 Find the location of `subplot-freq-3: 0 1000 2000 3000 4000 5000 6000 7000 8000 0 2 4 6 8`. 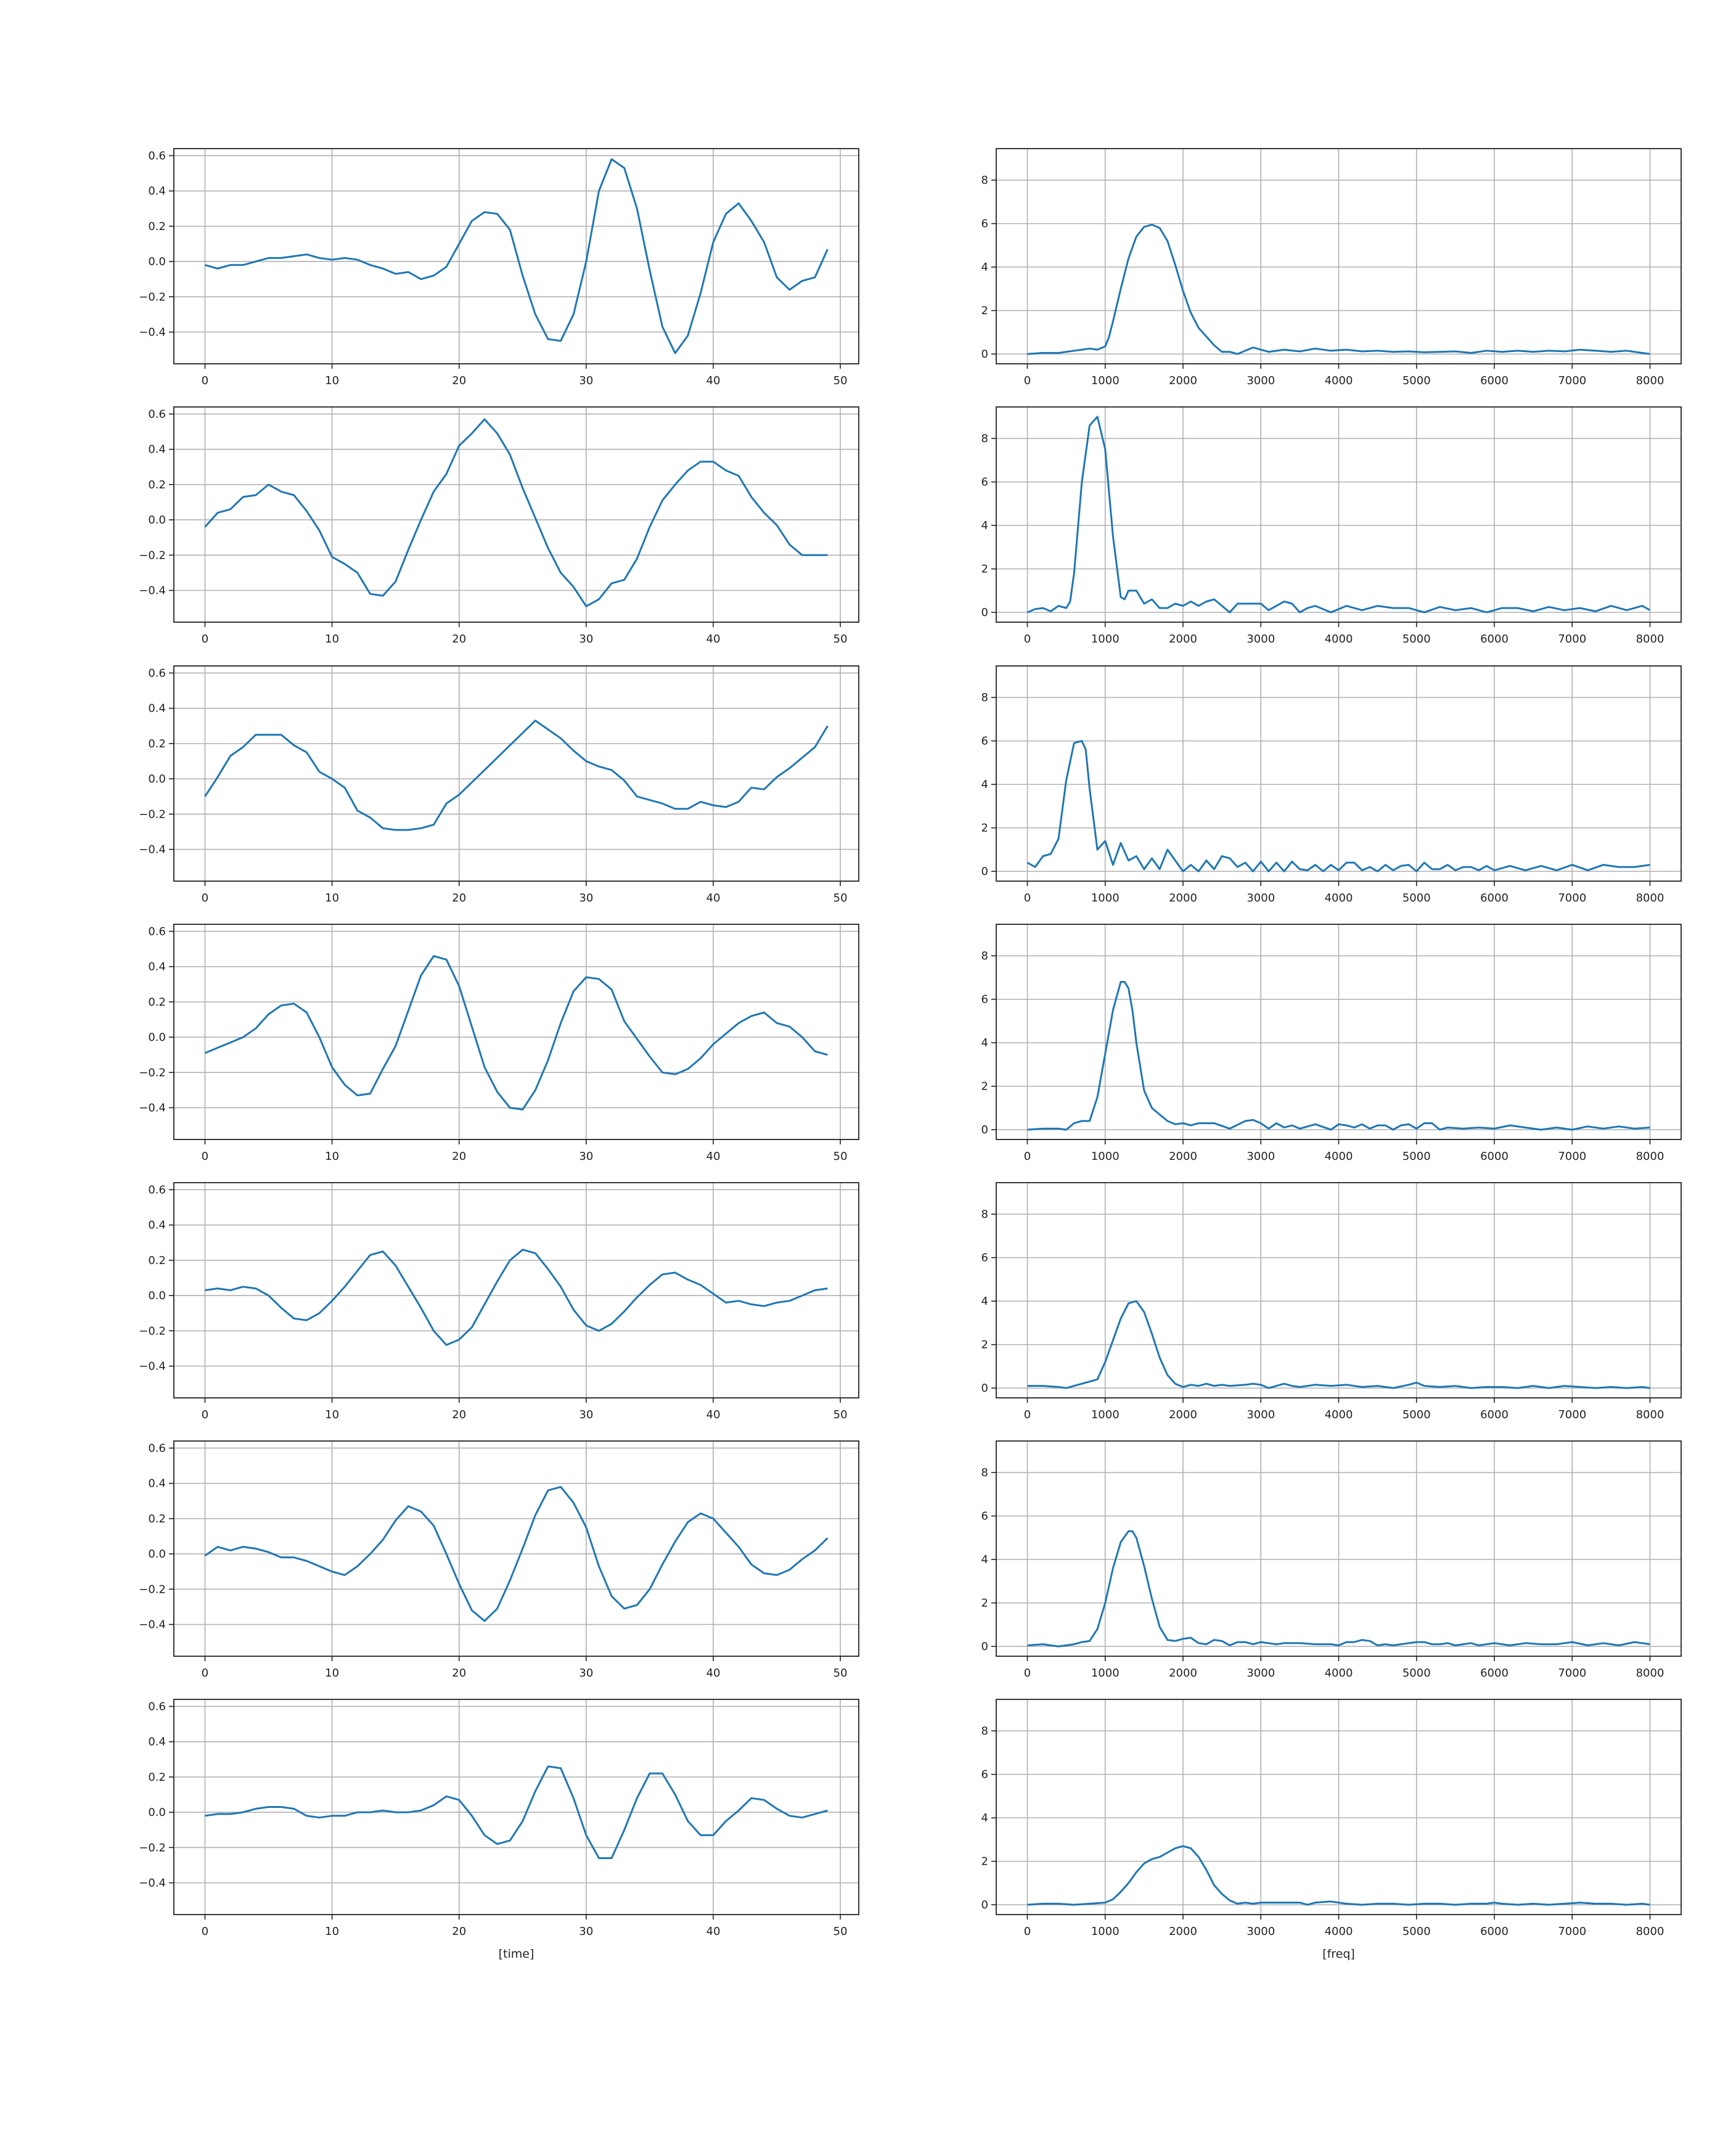

subplot-freq-3: 0 1000 2000 3000 4000 5000 6000 7000 8000 0 2 4 6 8 is located at coordinates (1331, 785).